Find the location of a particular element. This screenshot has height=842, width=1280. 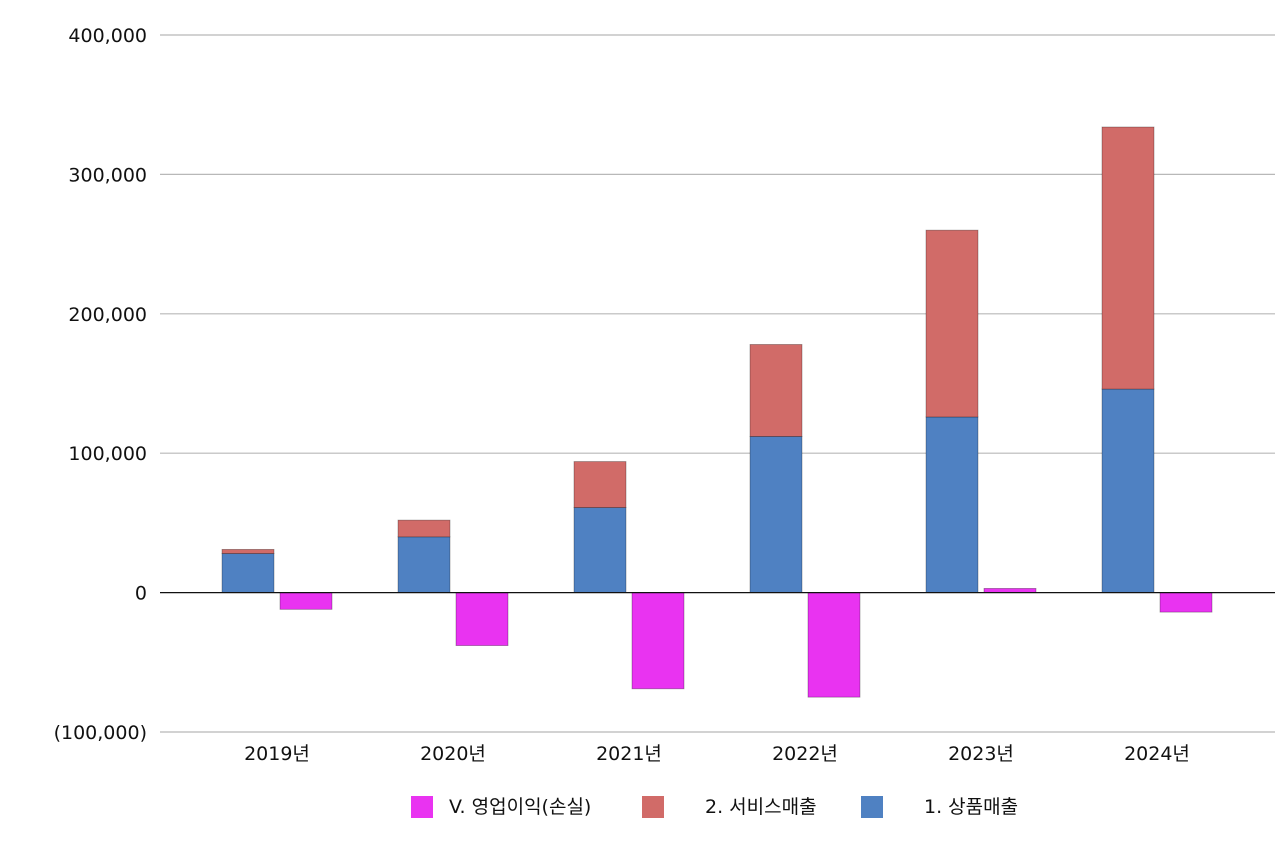

x-tick-label: 2020년 is located at coordinates (453, 754).